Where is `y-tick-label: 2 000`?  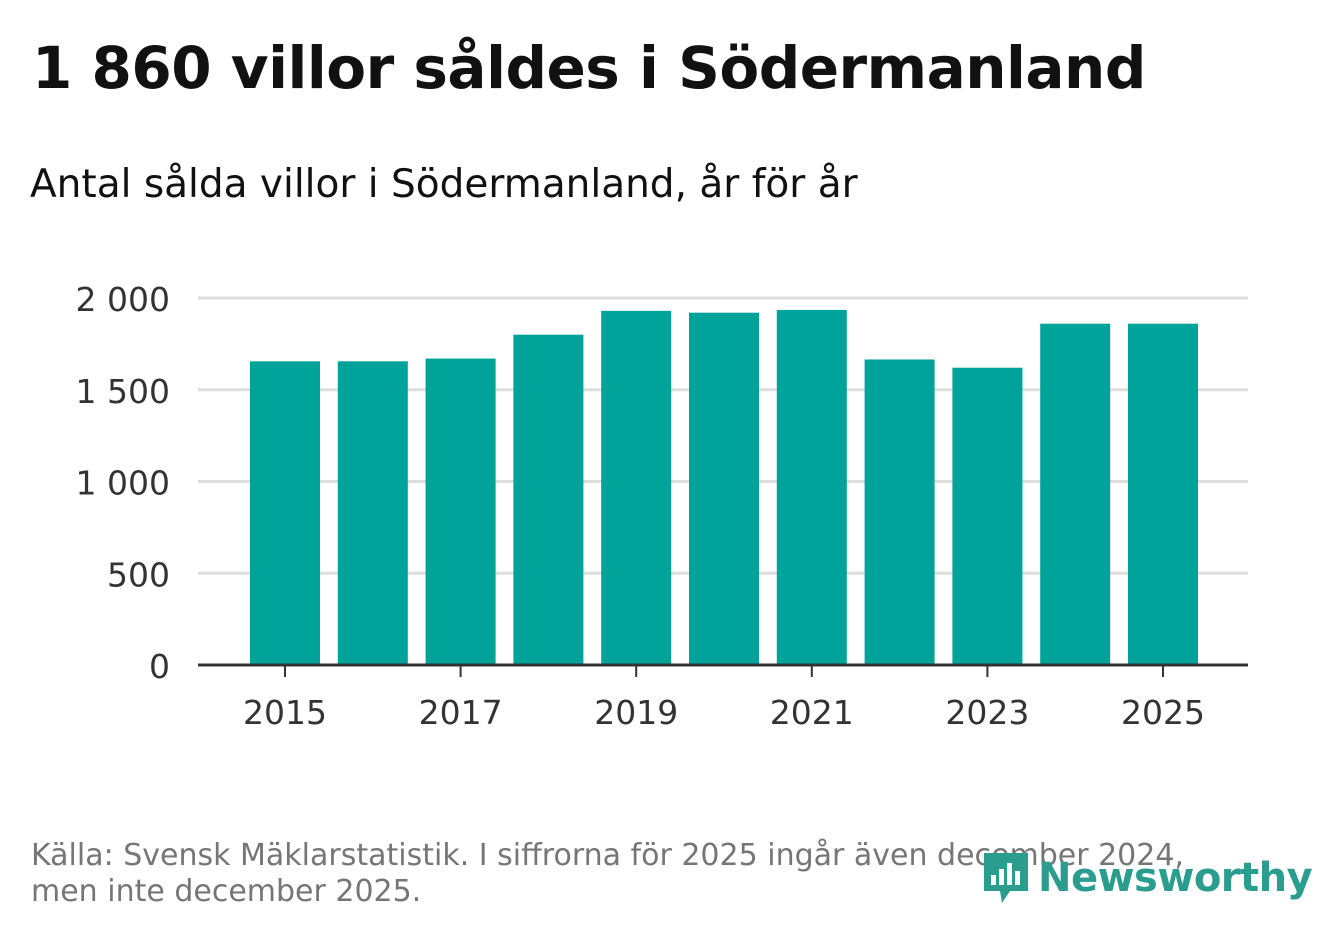
y-tick-label: 2 000 is located at coordinates (123, 299).